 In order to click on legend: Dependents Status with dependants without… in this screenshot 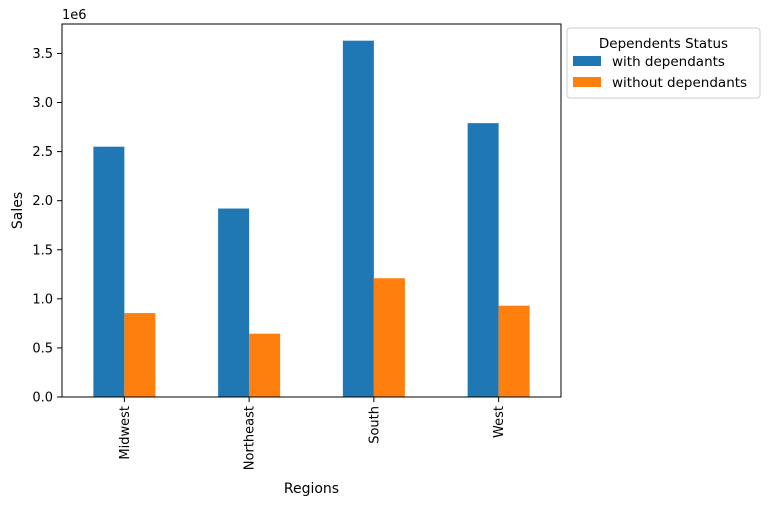, I will do `click(663, 63)`.